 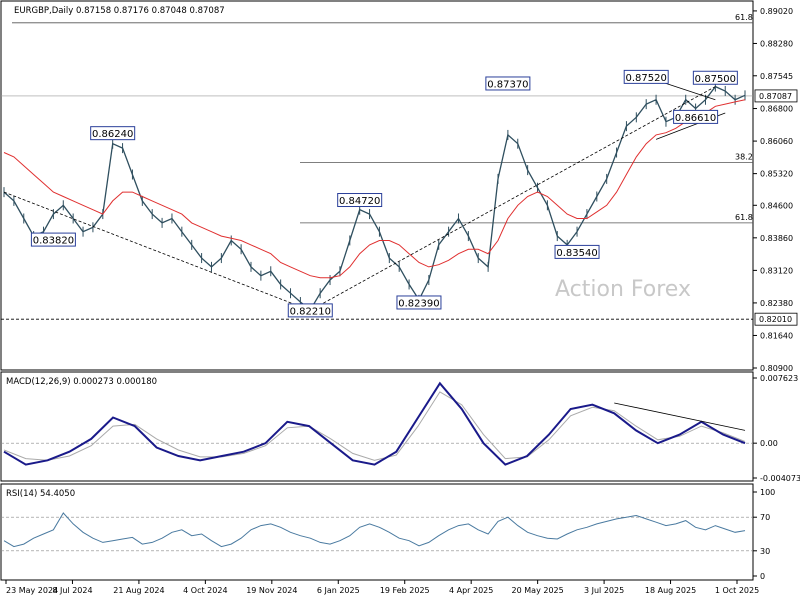 I want to click on rsi-line, so click(x=374, y=530).